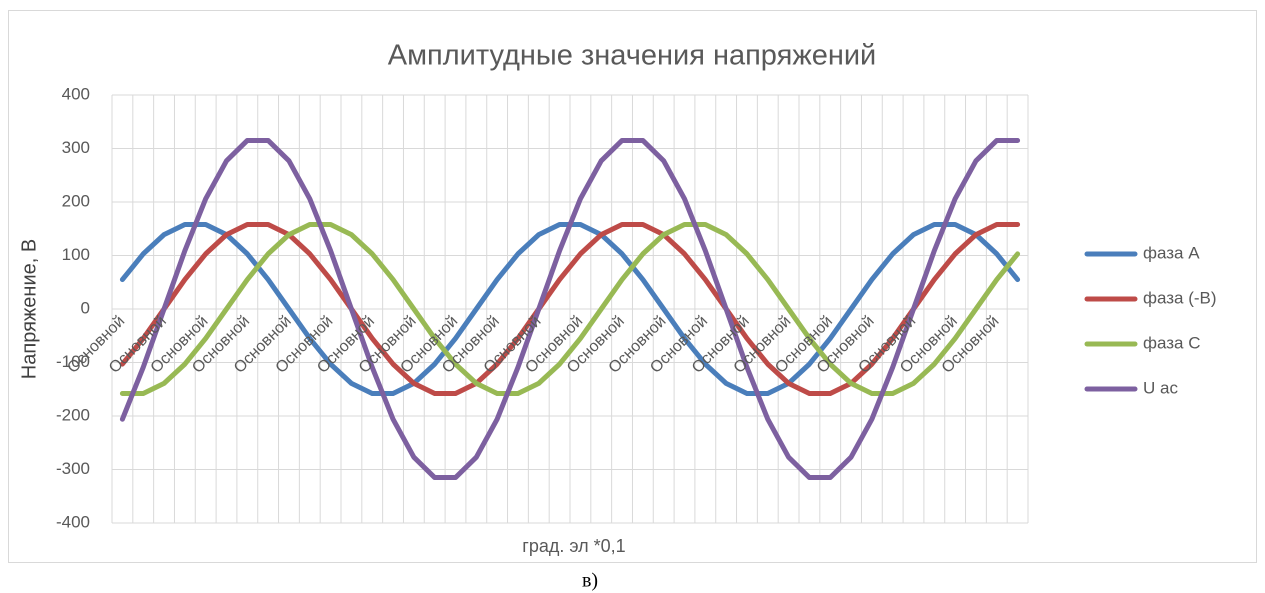 The image size is (1265, 593). Describe the element at coordinates (85, 307) in the screenshot. I see `y-tick-label: 0` at that location.